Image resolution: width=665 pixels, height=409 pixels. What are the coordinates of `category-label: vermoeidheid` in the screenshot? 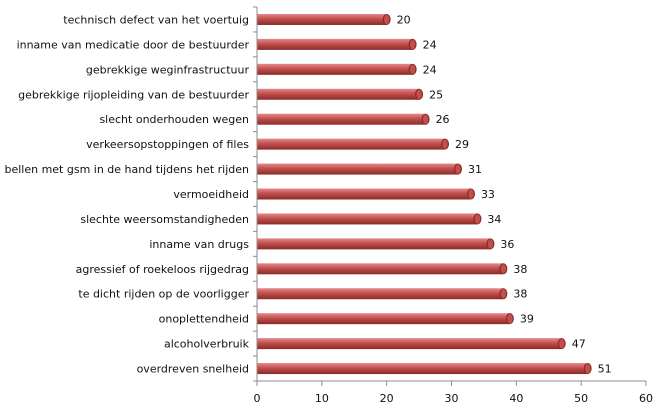 It's located at (211, 194).